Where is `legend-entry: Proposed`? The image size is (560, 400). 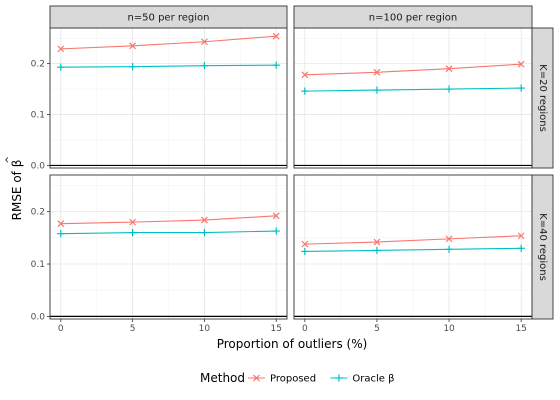
legend-entry: Proposed is located at coordinates (282, 379).